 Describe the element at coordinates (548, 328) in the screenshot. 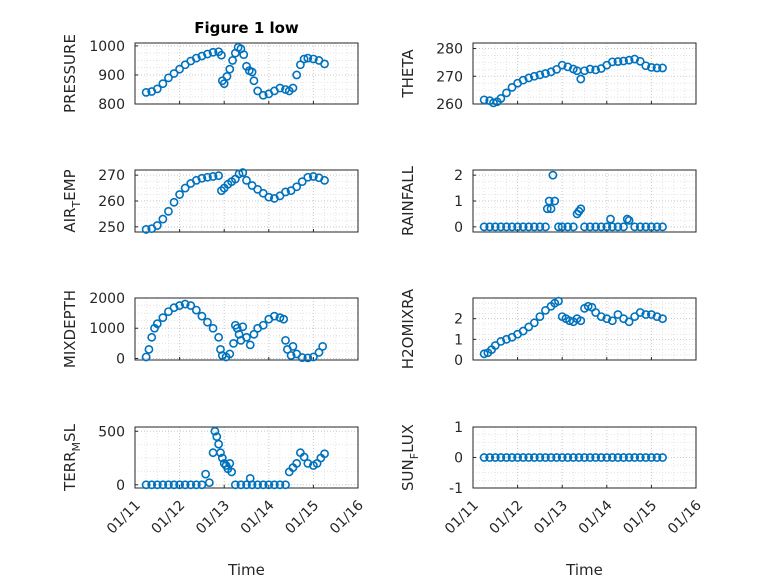

I see `subplot-h2omixra: 0 1 2 H2OMIXRA` at that location.